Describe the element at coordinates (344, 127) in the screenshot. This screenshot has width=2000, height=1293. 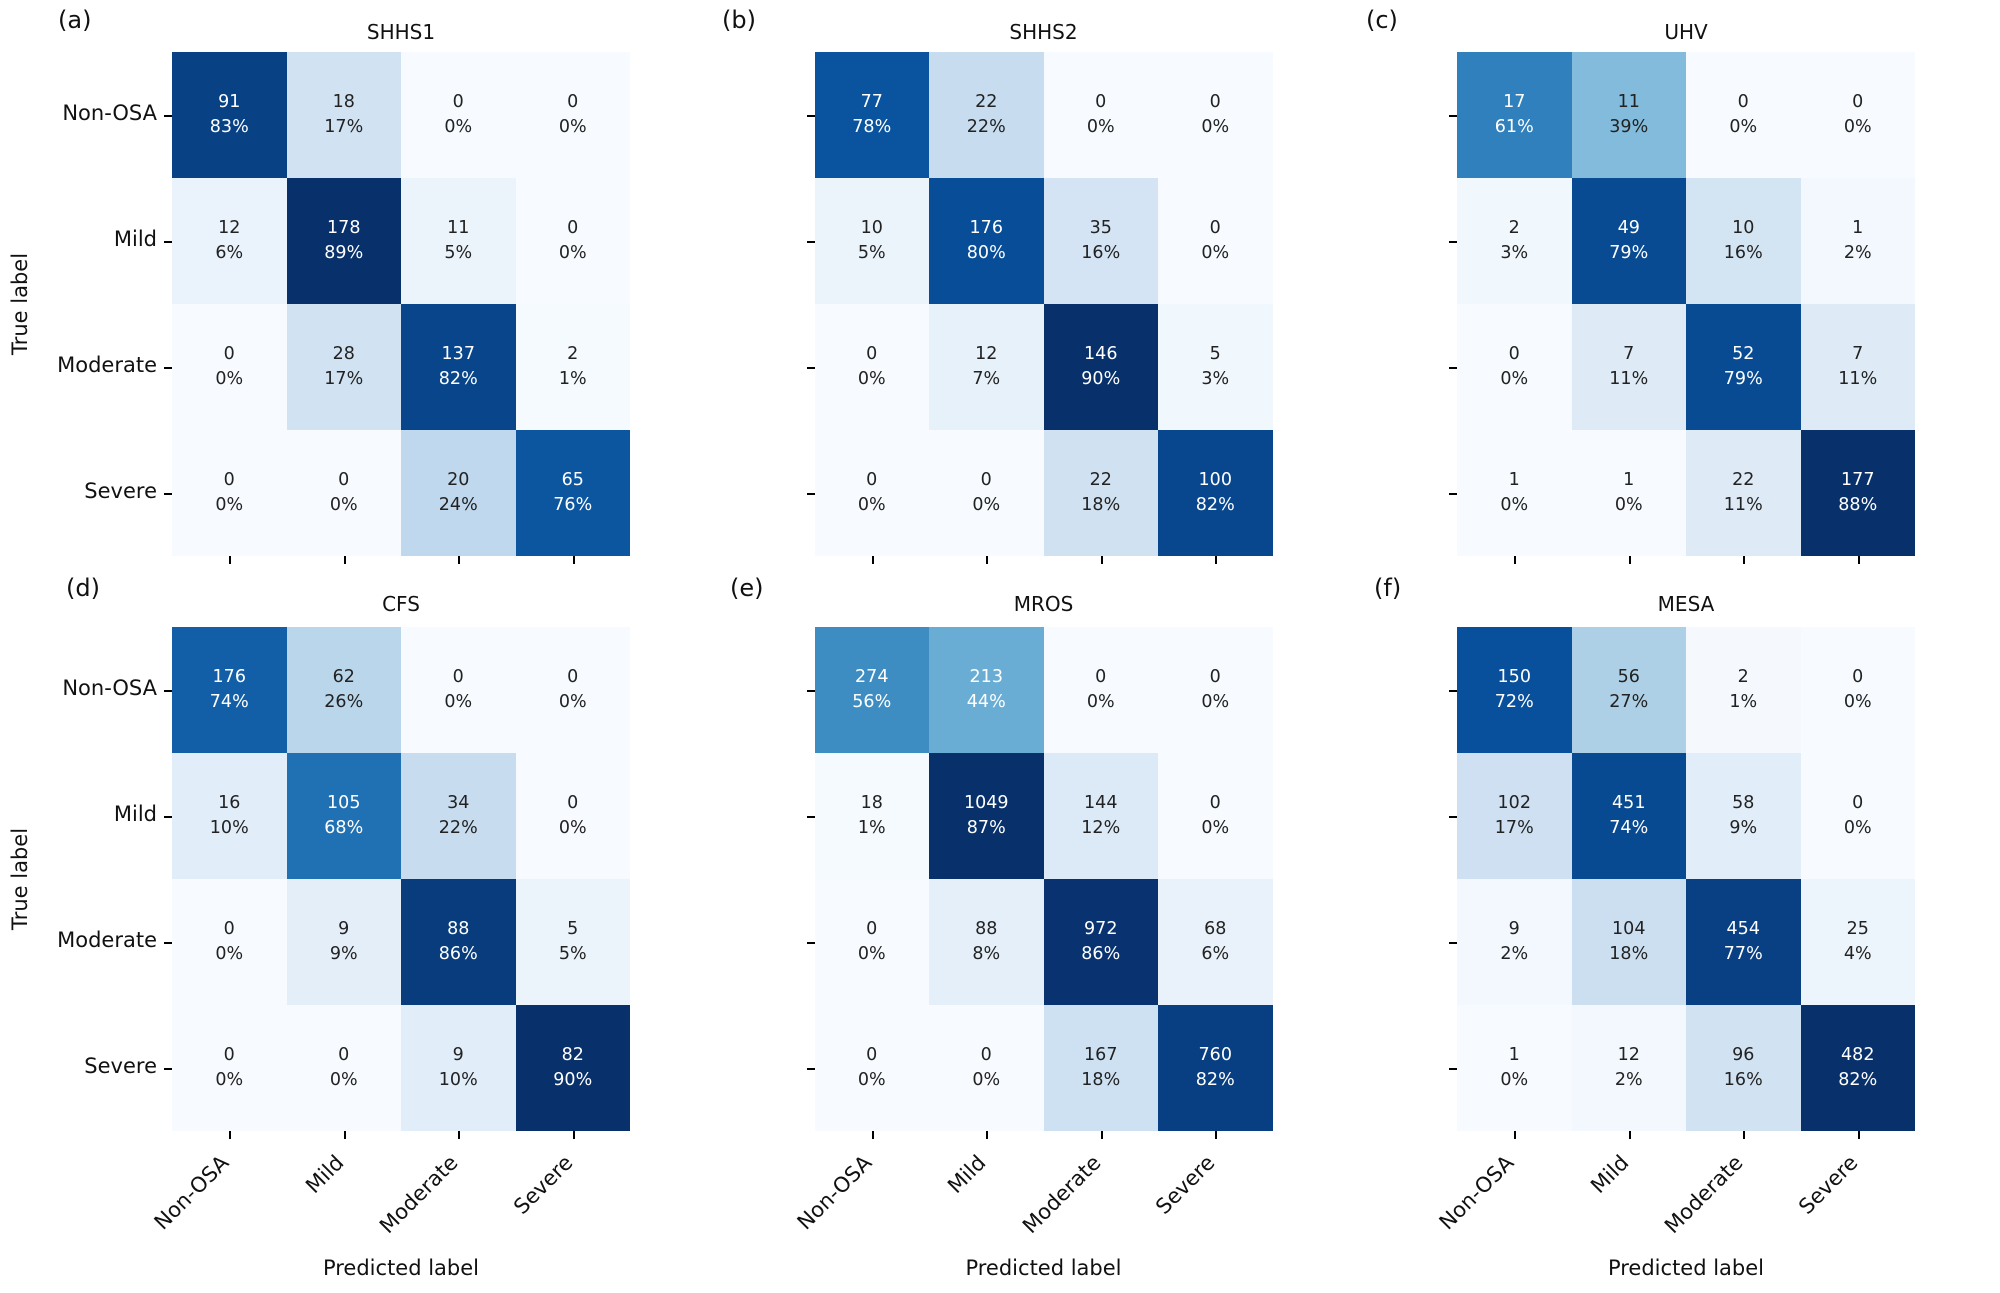
I see `cell-percent: 17%` at that location.